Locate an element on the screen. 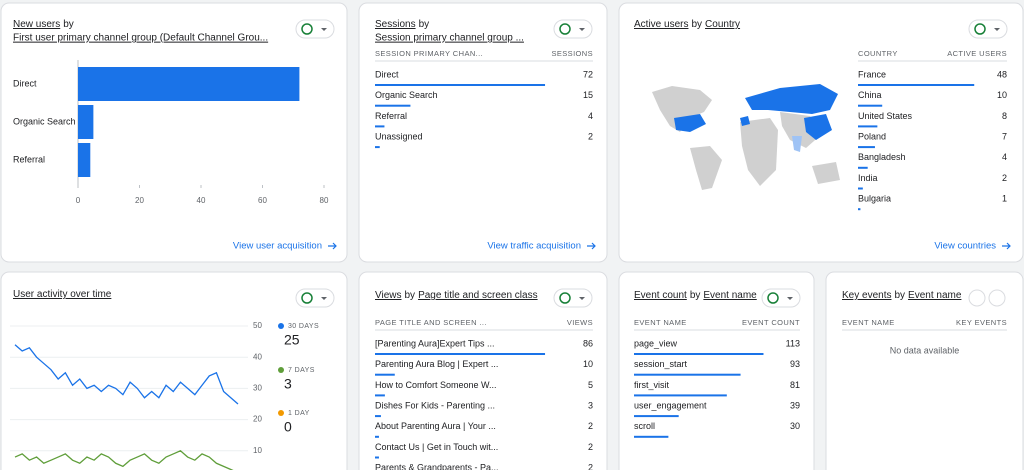  legend-dot is located at coordinates (281, 326).